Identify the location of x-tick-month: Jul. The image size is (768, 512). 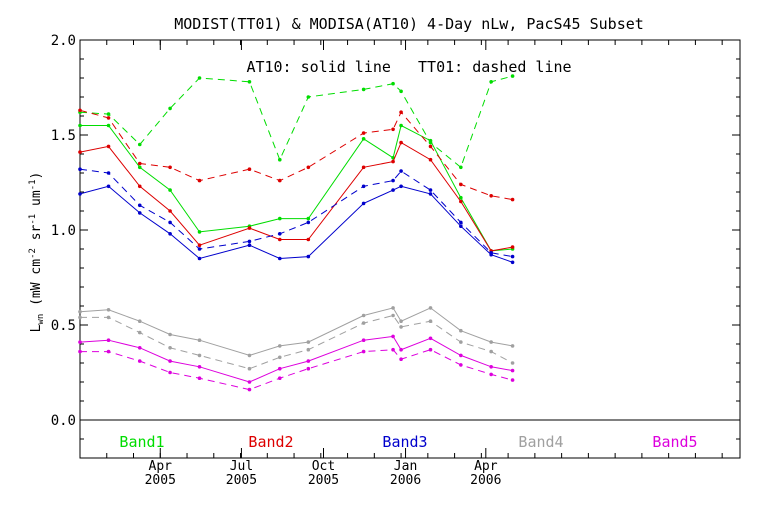
(241, 466).